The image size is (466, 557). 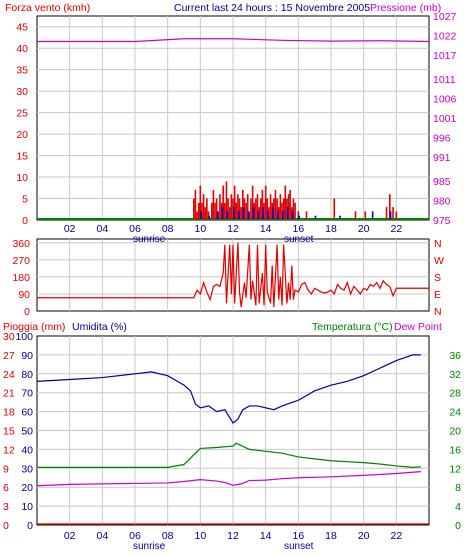 What do you see at coordinates (445, 56) in the screenshot?
I see `pressure-tick-label: 1017` at bounding box center [445, 56].